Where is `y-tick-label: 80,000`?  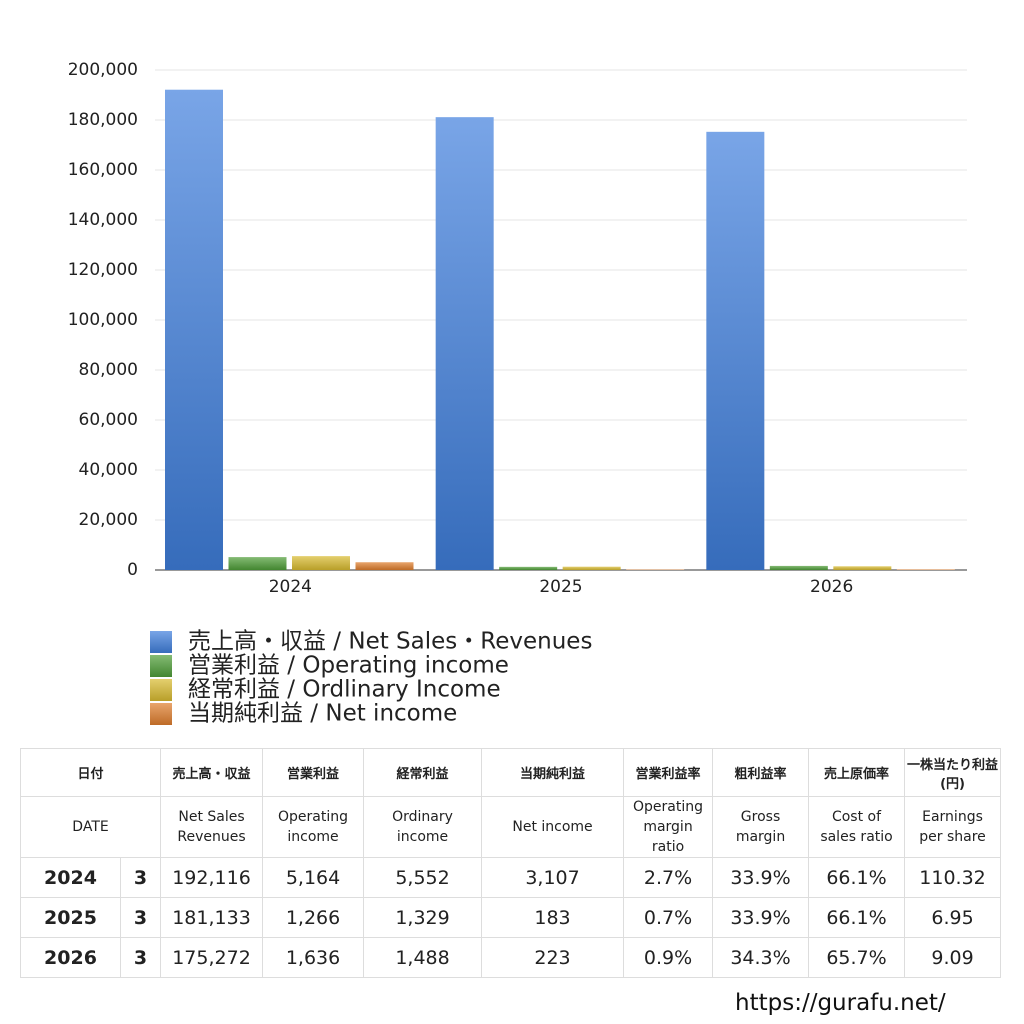
y-tick-label: 80,000 is located at coordinates (108, 370).